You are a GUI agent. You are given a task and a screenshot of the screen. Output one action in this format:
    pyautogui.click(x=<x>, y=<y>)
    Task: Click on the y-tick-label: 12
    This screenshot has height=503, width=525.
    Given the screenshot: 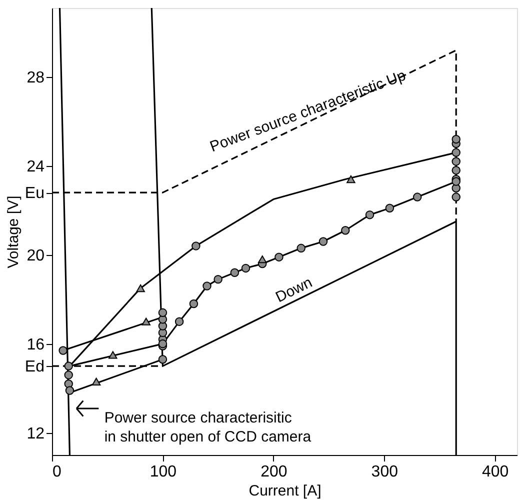 What is the action you would take?
    pyautogui.click(x=35, y=433)
    